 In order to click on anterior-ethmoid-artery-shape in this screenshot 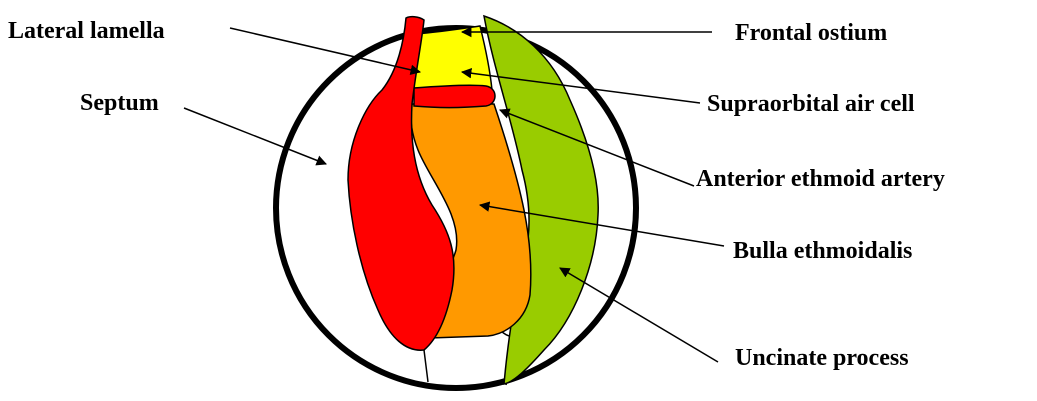, I will do `click(454, 96)`.